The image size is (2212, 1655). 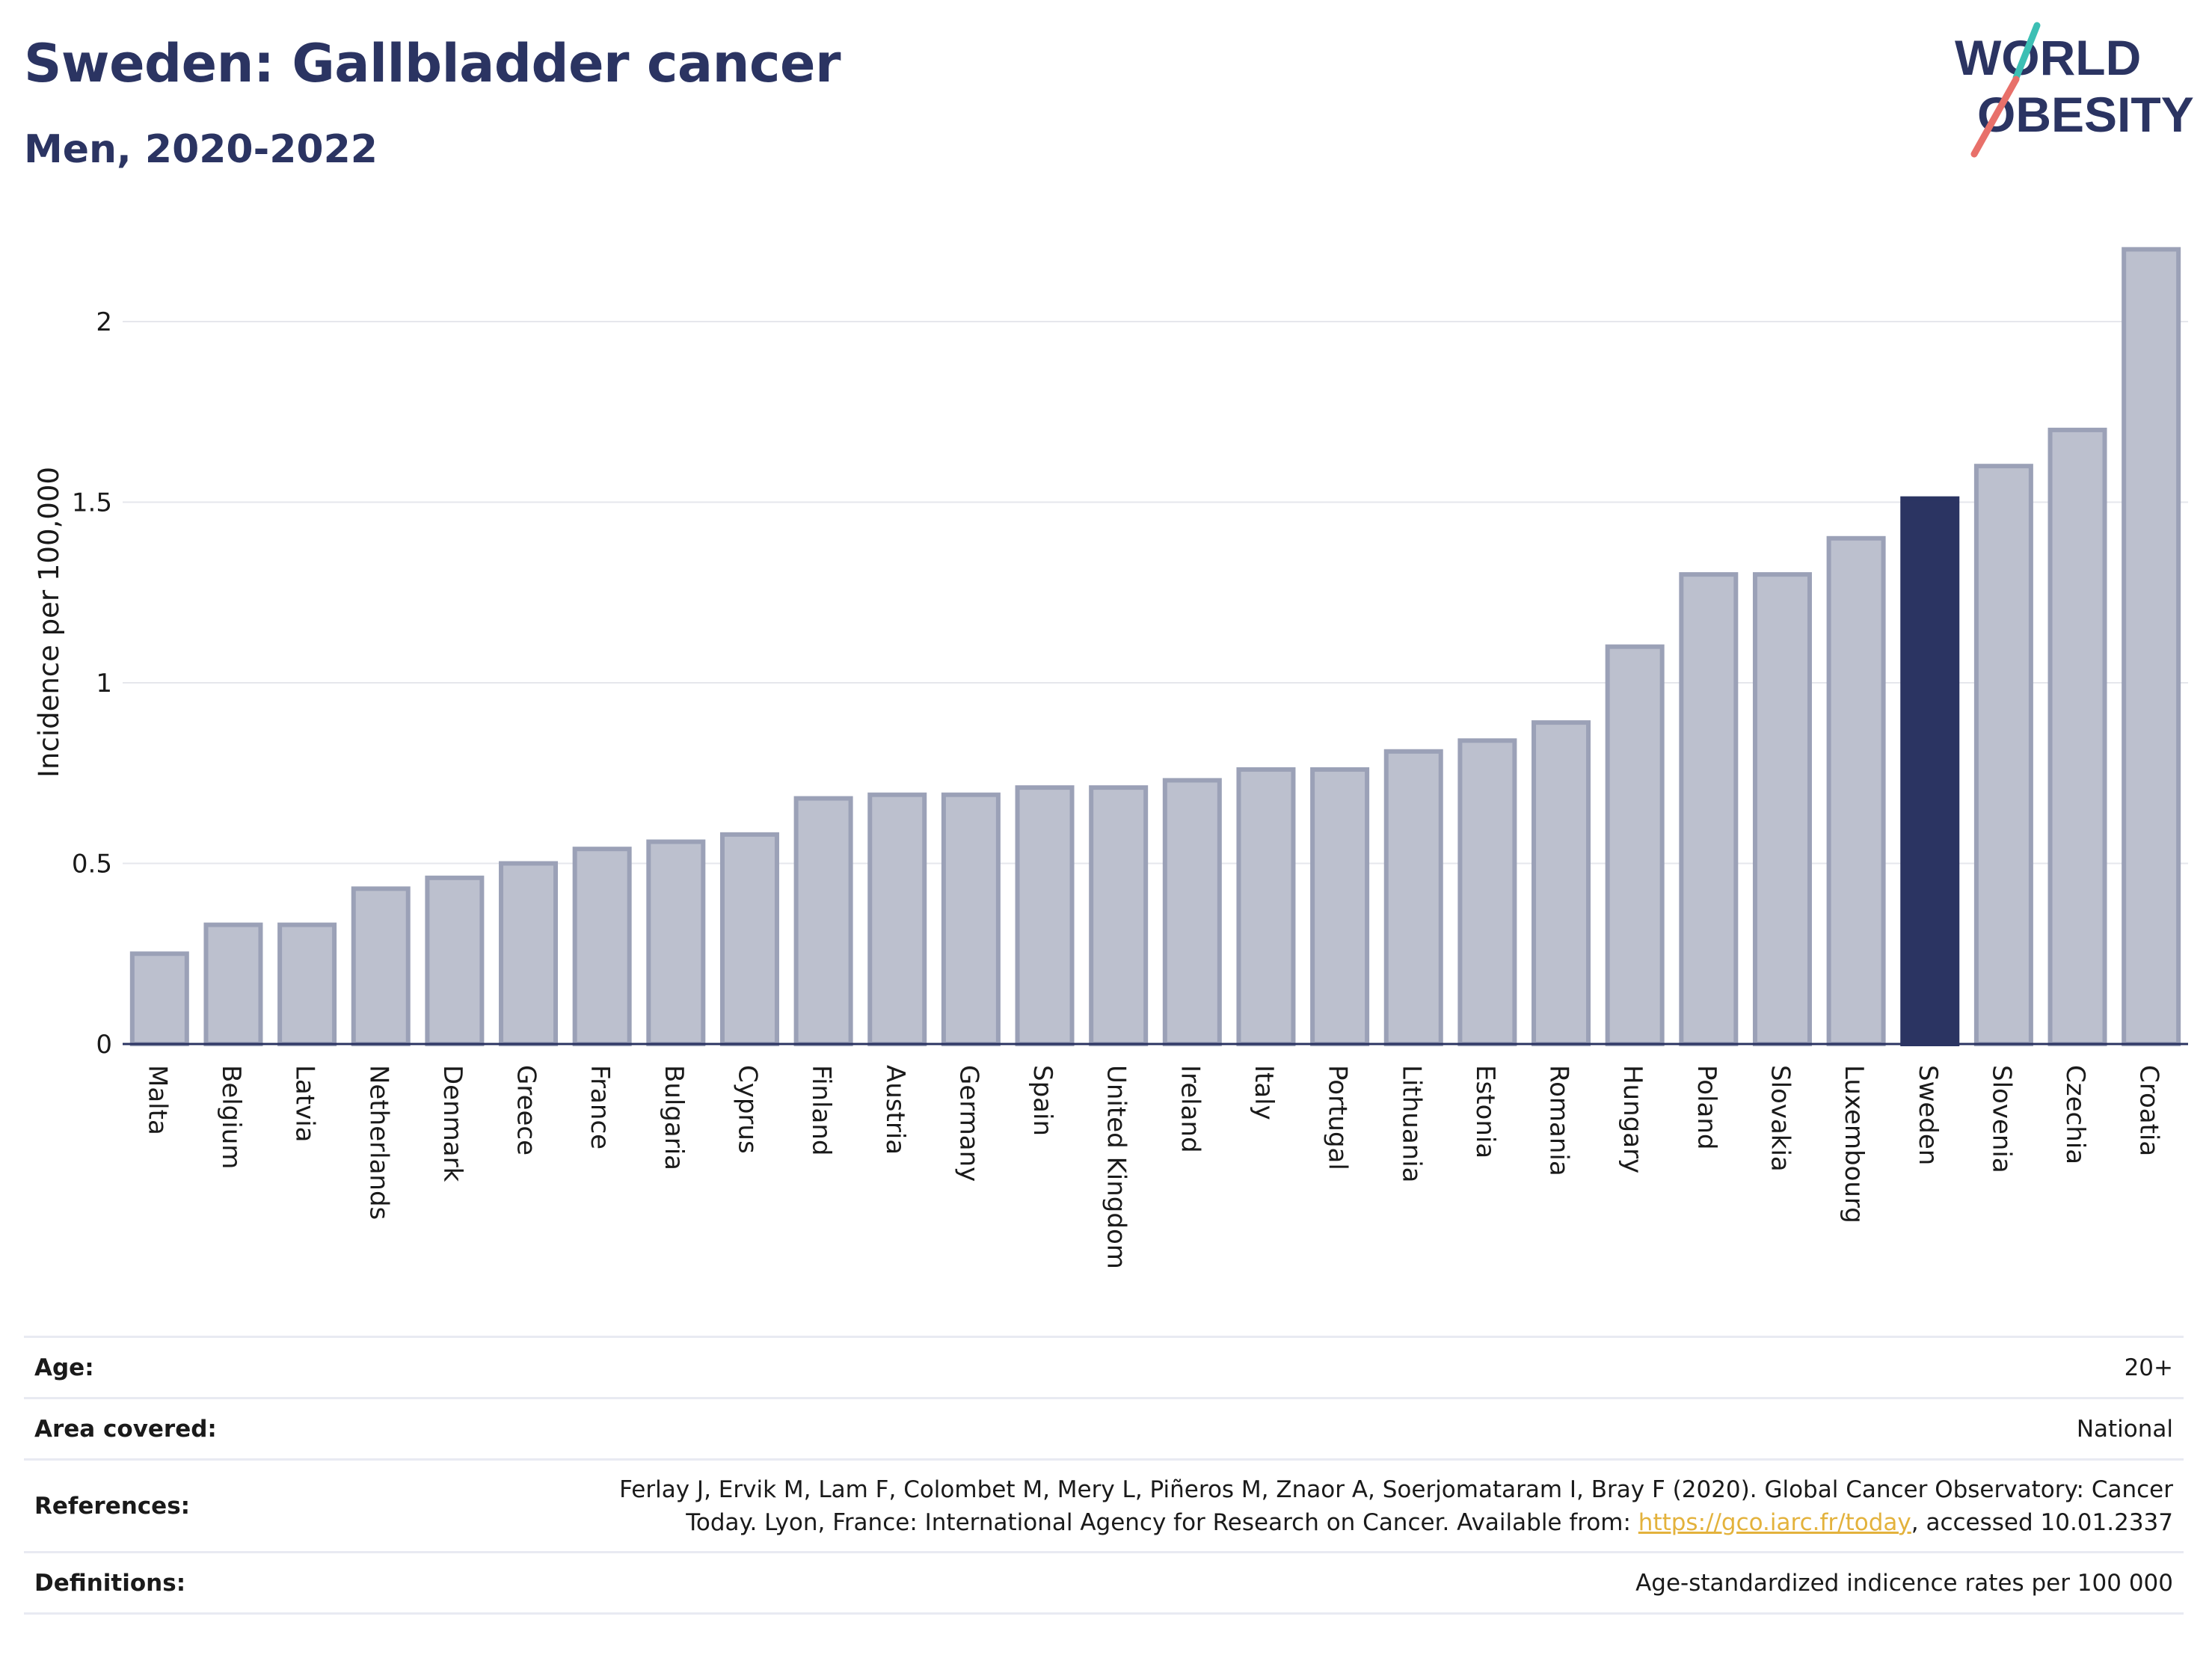 What do you see at coordinates (1709, 809) in the screenshot?
I see `bar-poland` at bounding box center [1709, 809].